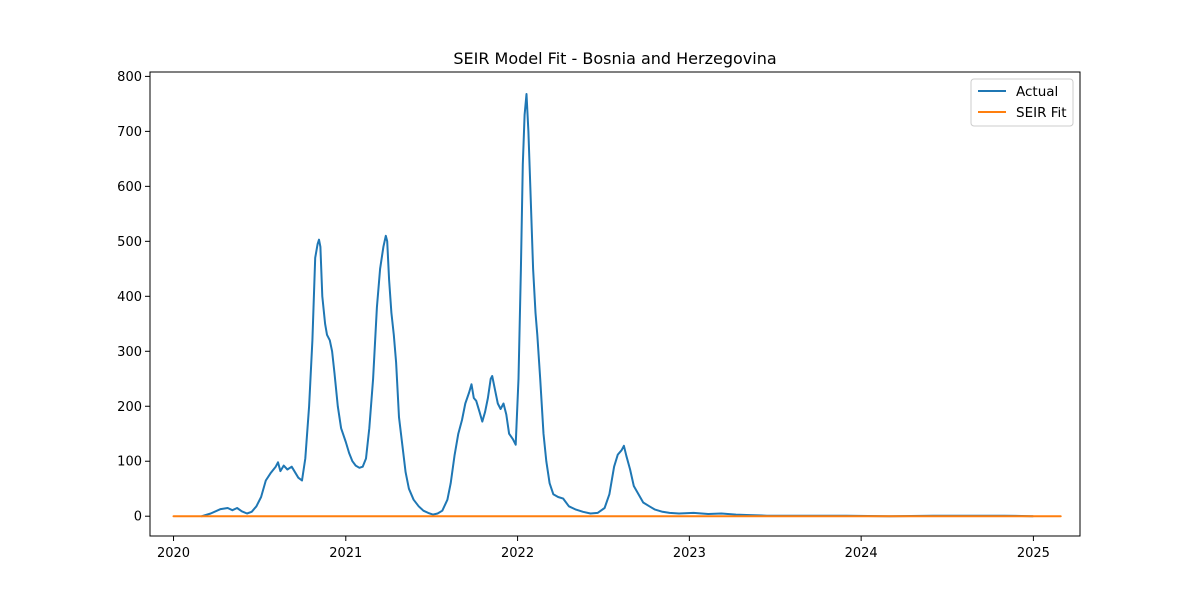 This screenshot has height=600, width=1200. I want to click on x-tick-label-2022: 2022, so click(517, 553).